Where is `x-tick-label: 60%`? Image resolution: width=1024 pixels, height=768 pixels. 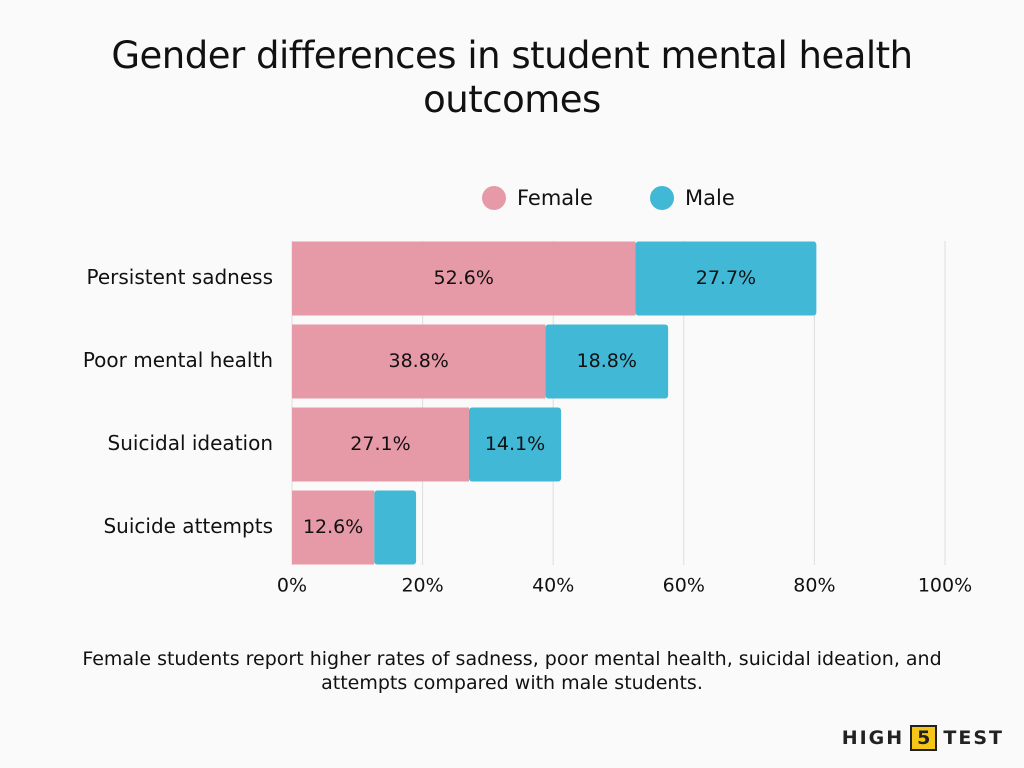 x-tick-label: 60% is located at coordinates (684, 586).